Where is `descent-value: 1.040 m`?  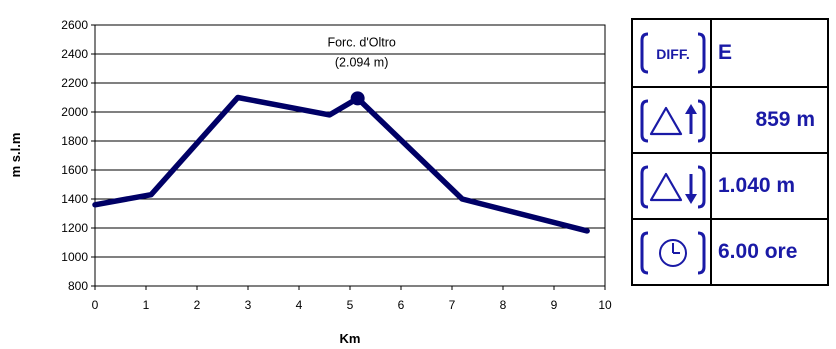
descent-value: 1.040 m is located at coordinates (757, 185).